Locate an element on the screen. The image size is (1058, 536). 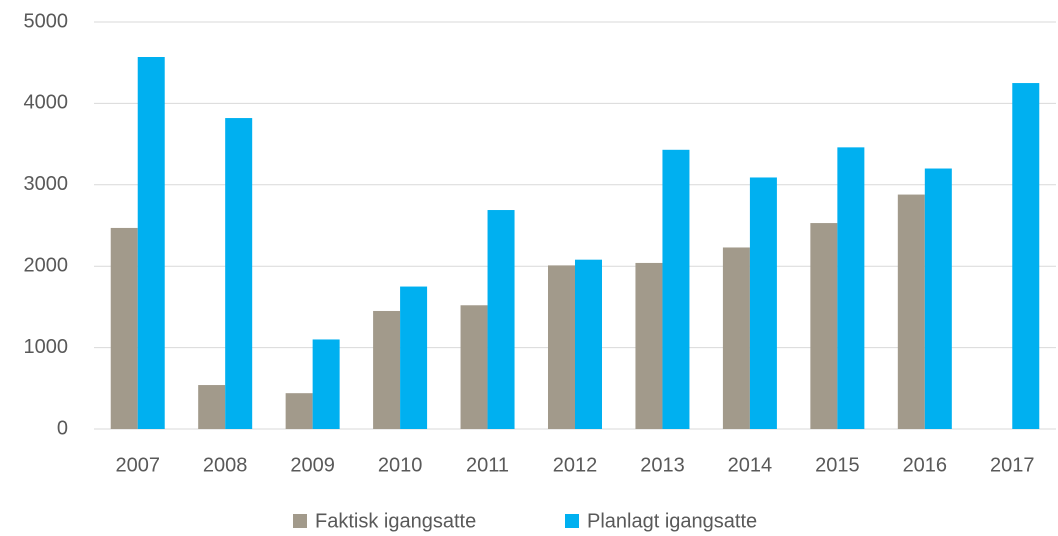
x-tick-label: 2016 is located at coordinates (925, 465).